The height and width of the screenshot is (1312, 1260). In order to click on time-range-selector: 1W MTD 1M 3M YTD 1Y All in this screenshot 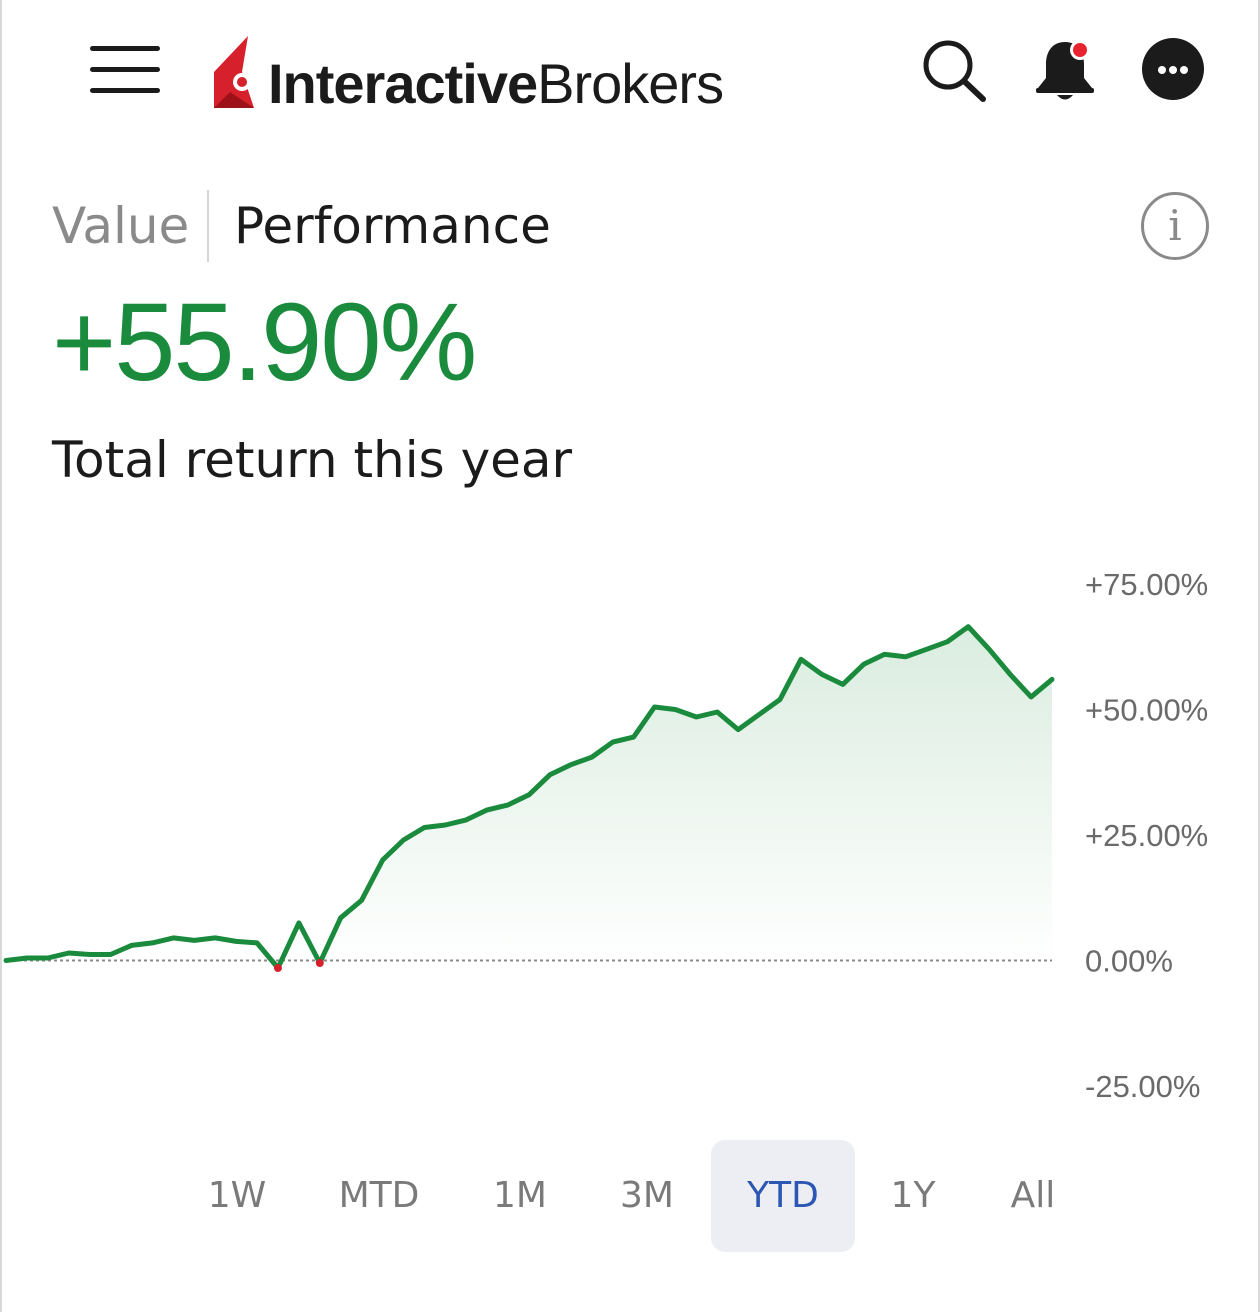, I will do `click(632, 1196)`.